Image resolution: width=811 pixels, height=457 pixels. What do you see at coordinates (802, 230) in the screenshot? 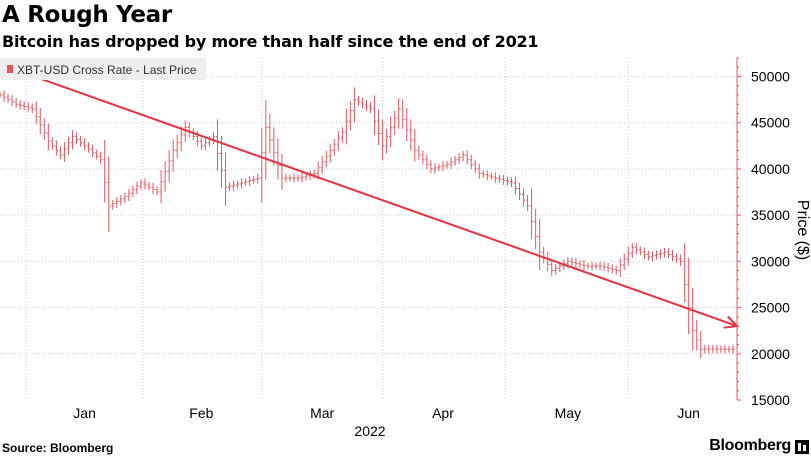
I see `y-axis-title: Price ($)` at bounding box center [802, 230].